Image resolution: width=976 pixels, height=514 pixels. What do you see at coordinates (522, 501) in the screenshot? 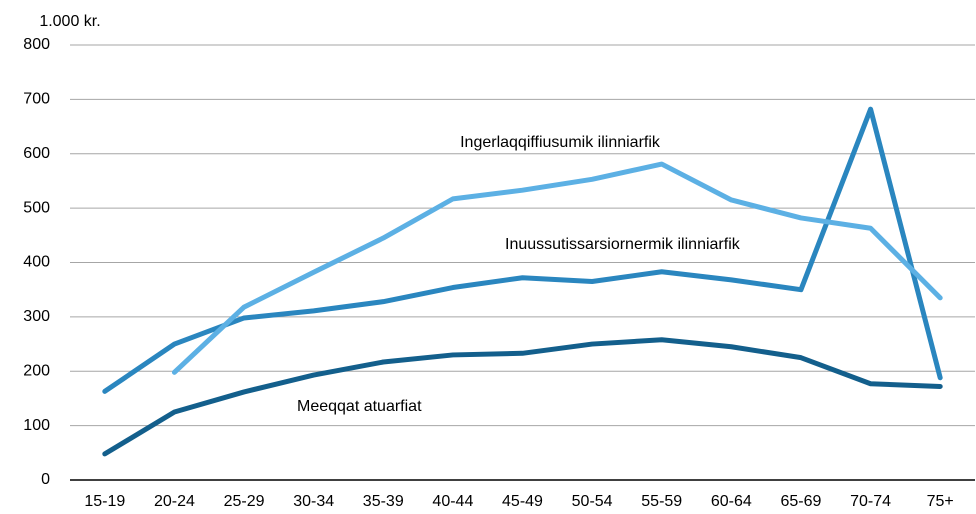
I see `x-tick-label: 45-49` at bounding box center [522, 501].